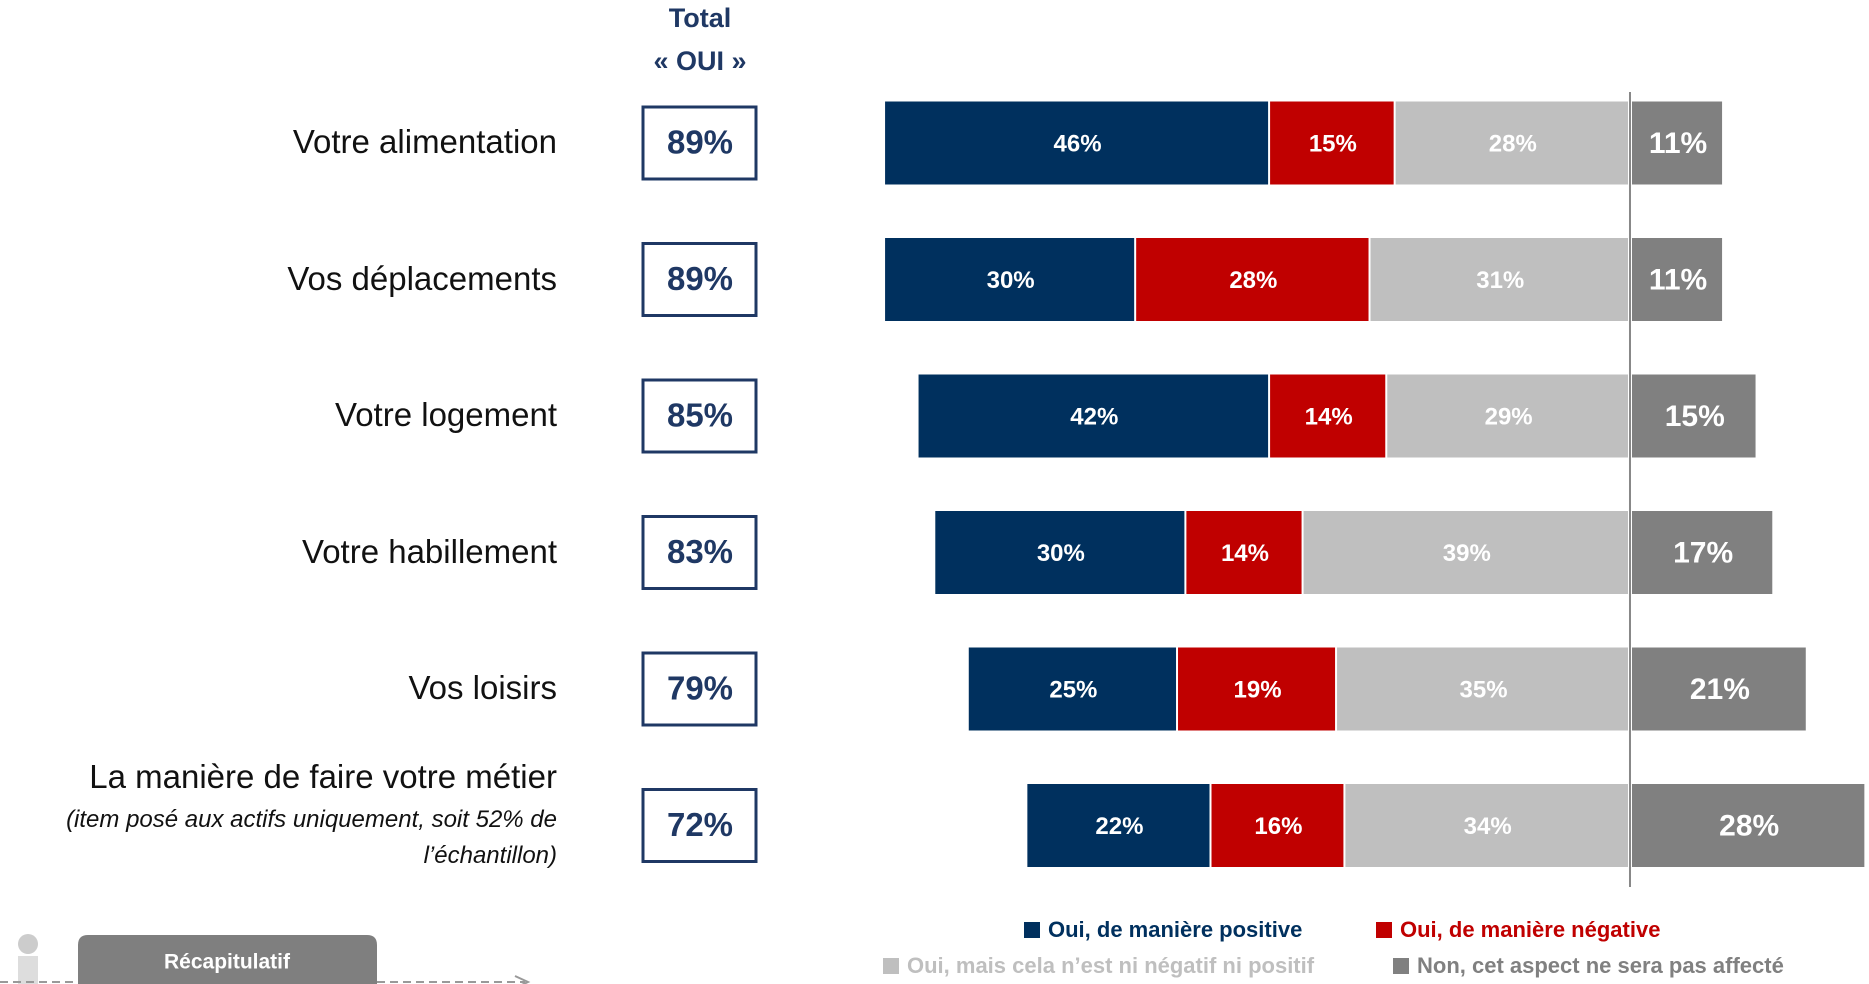  I want to click on value-label: 35%, so click(1484, 689).